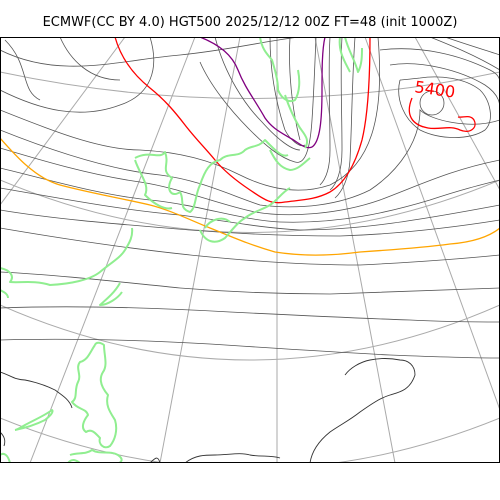 Image resolution: width=500 pixels, height=500 pixels. I want to click on low-center-contour, so click(432, 103).